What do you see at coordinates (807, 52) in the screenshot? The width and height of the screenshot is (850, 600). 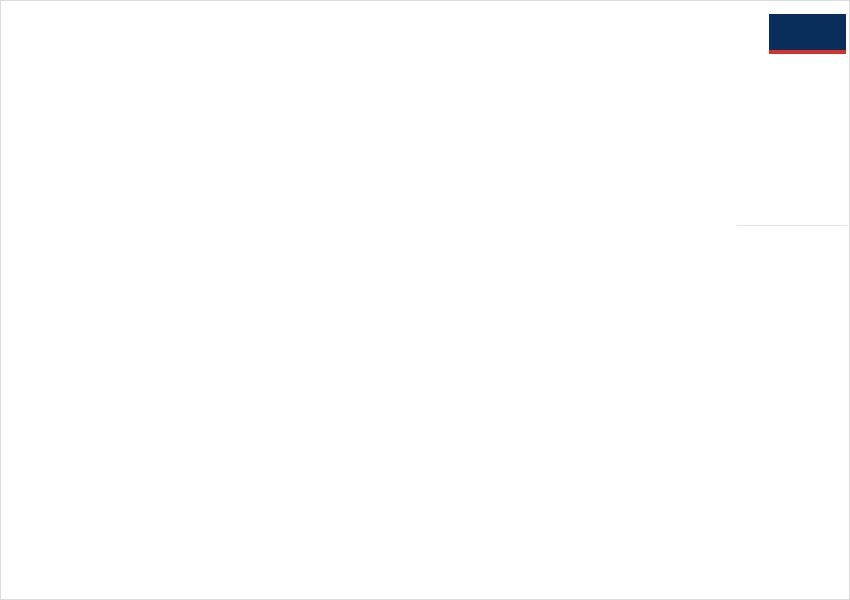 I see `owid-logo-accent-bar` at bounding box center [807, 52].